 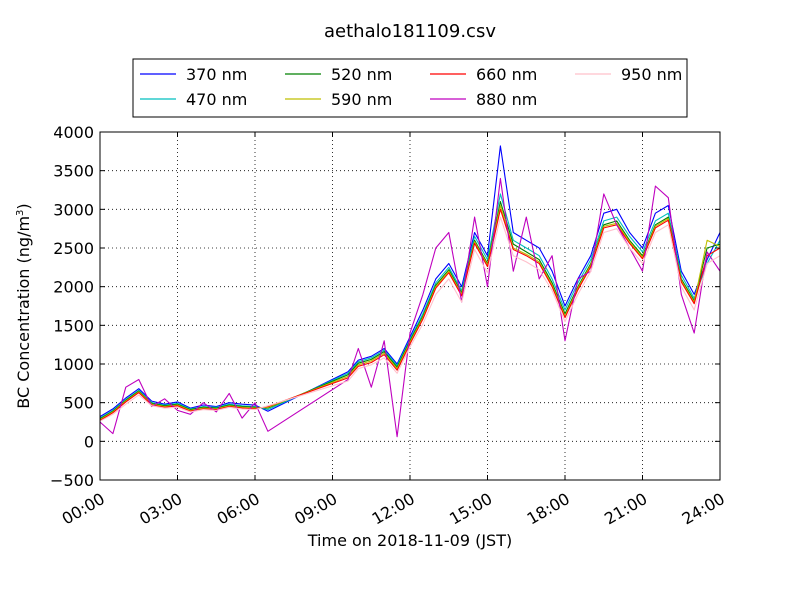 What do you see at coordinates (361, 99) in the screenshot?
I see `legend-label: 590 nm` at bounding box center [361, 99].